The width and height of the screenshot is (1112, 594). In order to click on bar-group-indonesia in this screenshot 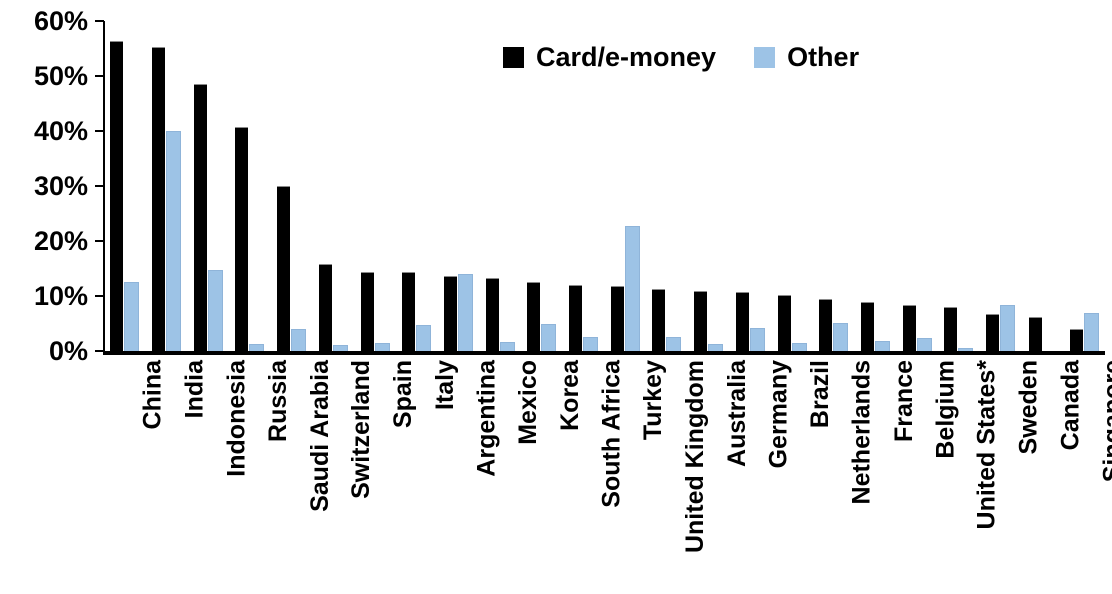, I will do `click(208, 186)`.